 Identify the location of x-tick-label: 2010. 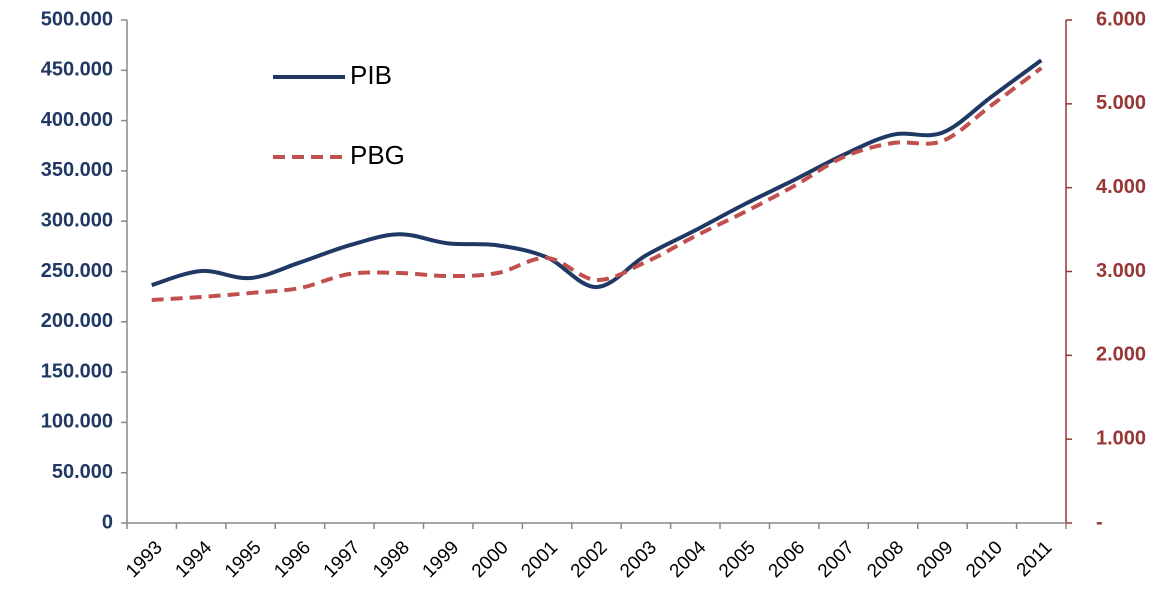
(984, 559).